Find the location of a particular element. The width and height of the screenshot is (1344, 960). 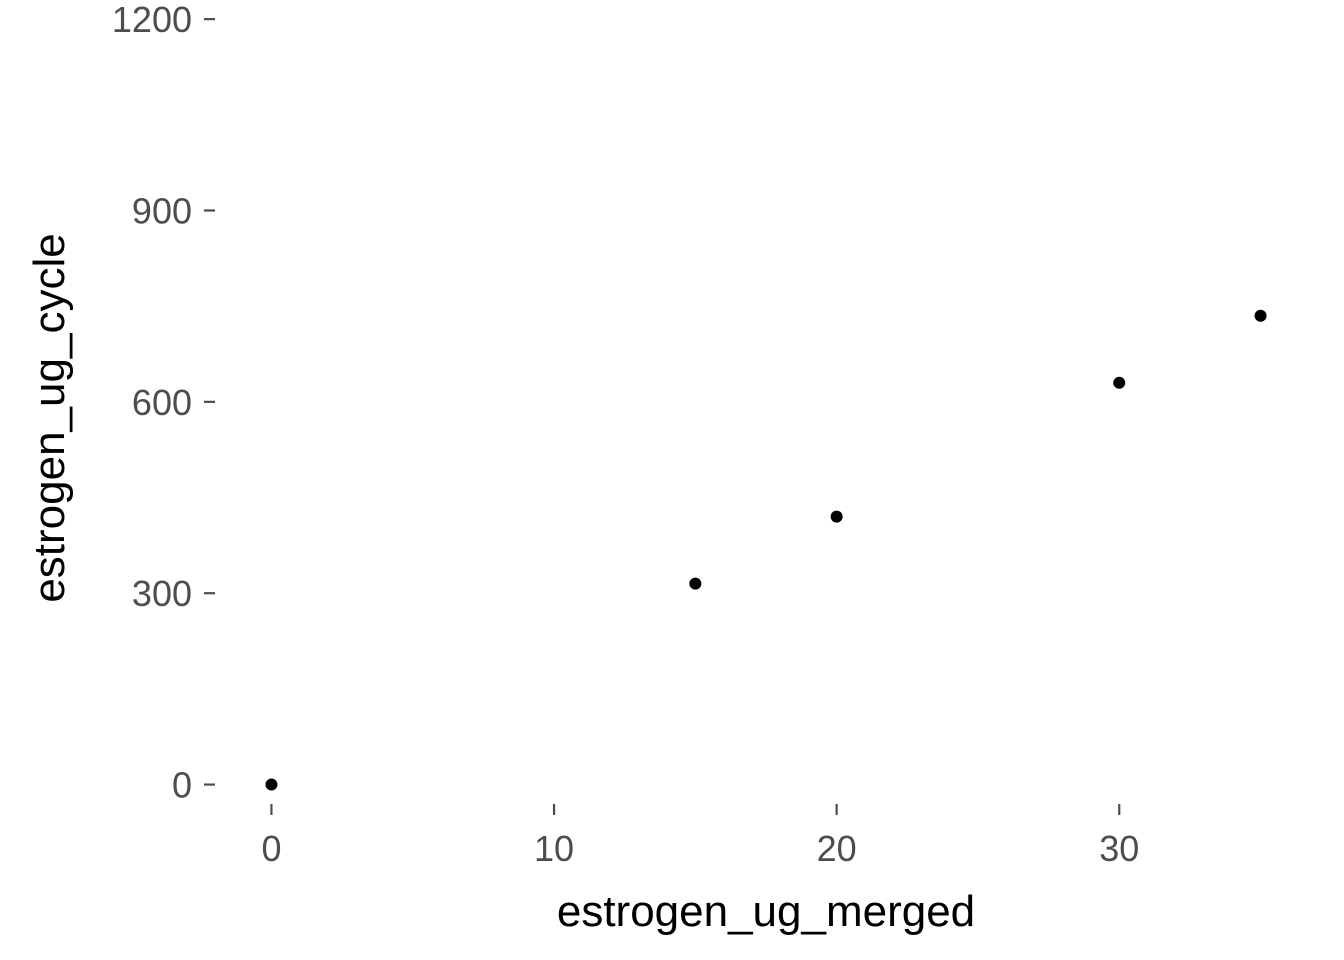

x-axis-title: estrogen_ug_merged is located at coordinates (766, 911).